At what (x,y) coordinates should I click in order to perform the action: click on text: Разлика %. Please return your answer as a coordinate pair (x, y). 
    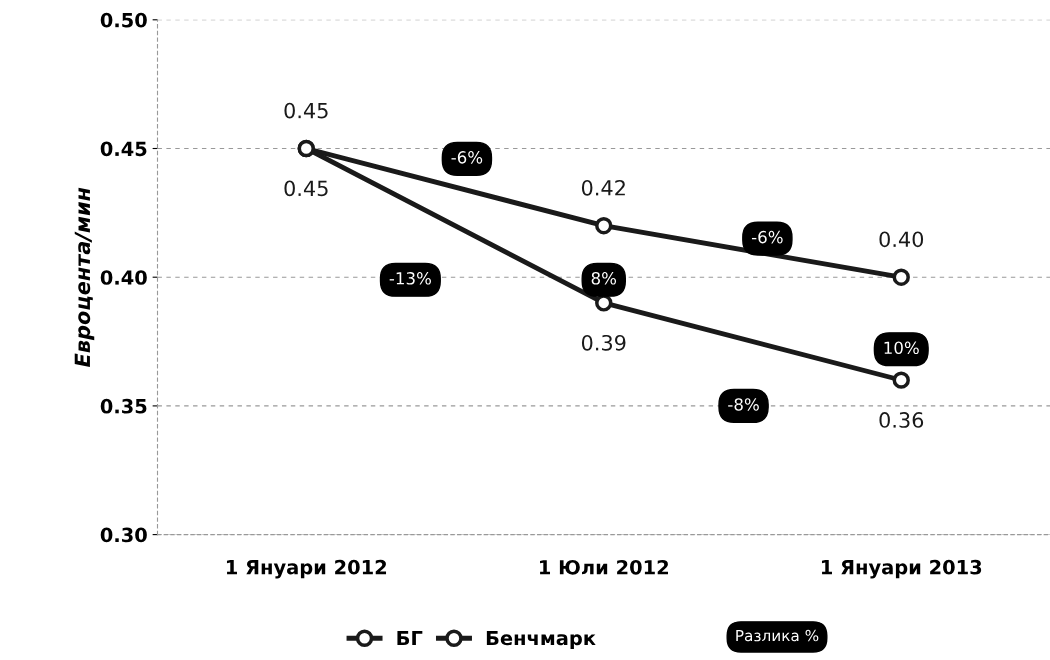
    Looking at the image, I should click on (777, 635).